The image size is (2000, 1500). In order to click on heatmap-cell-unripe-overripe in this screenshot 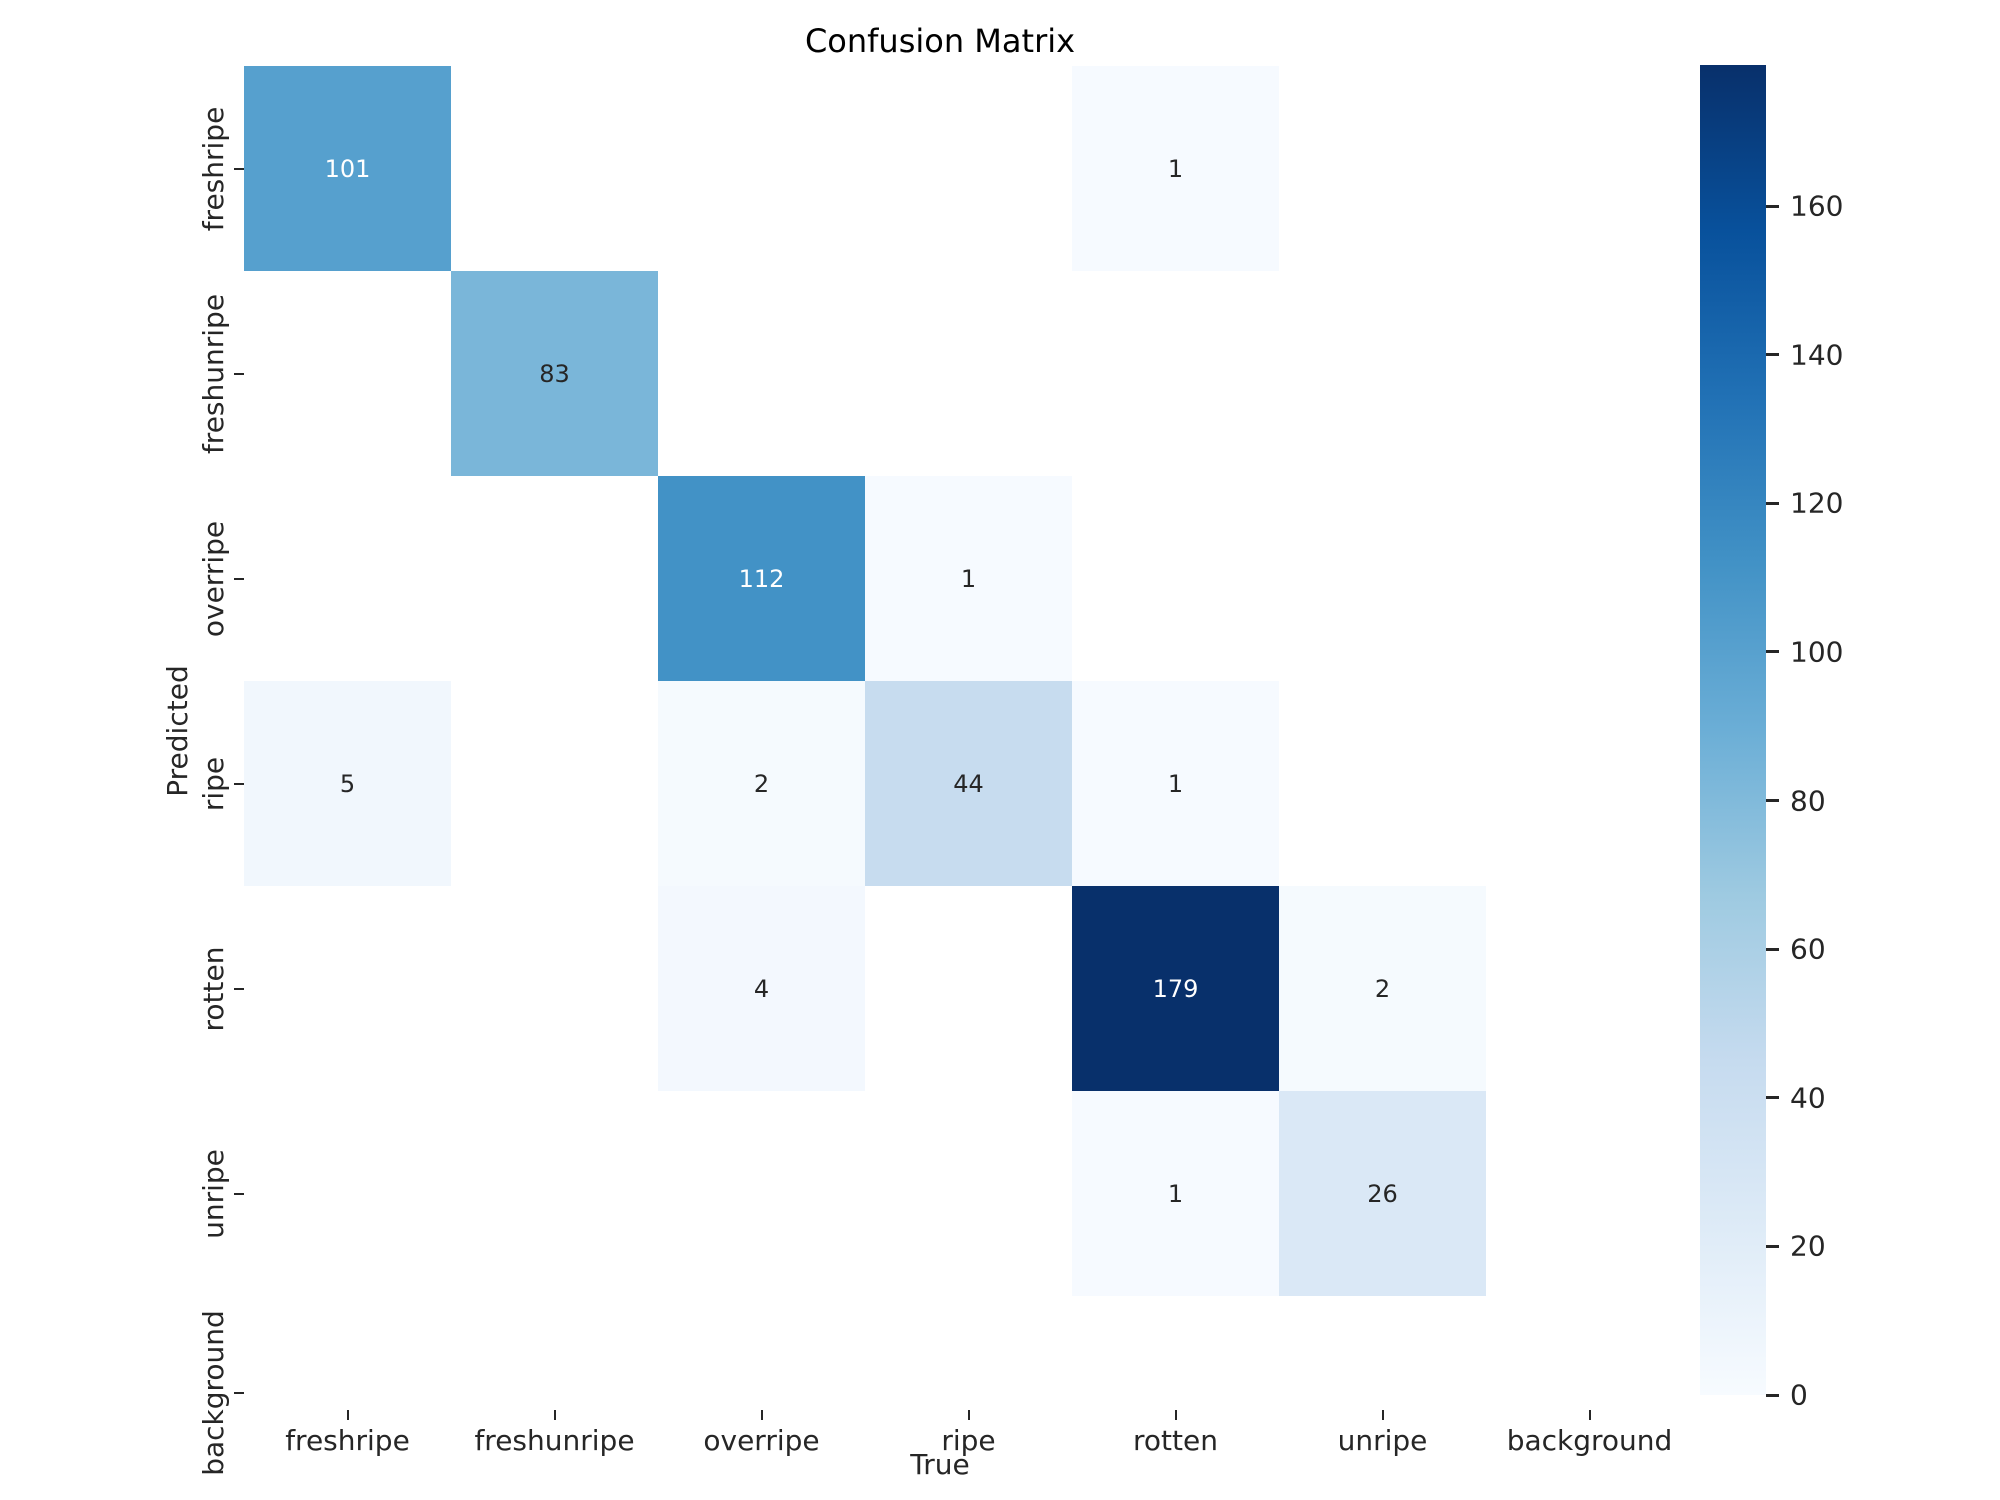, I will do `click(761, 1193)`.